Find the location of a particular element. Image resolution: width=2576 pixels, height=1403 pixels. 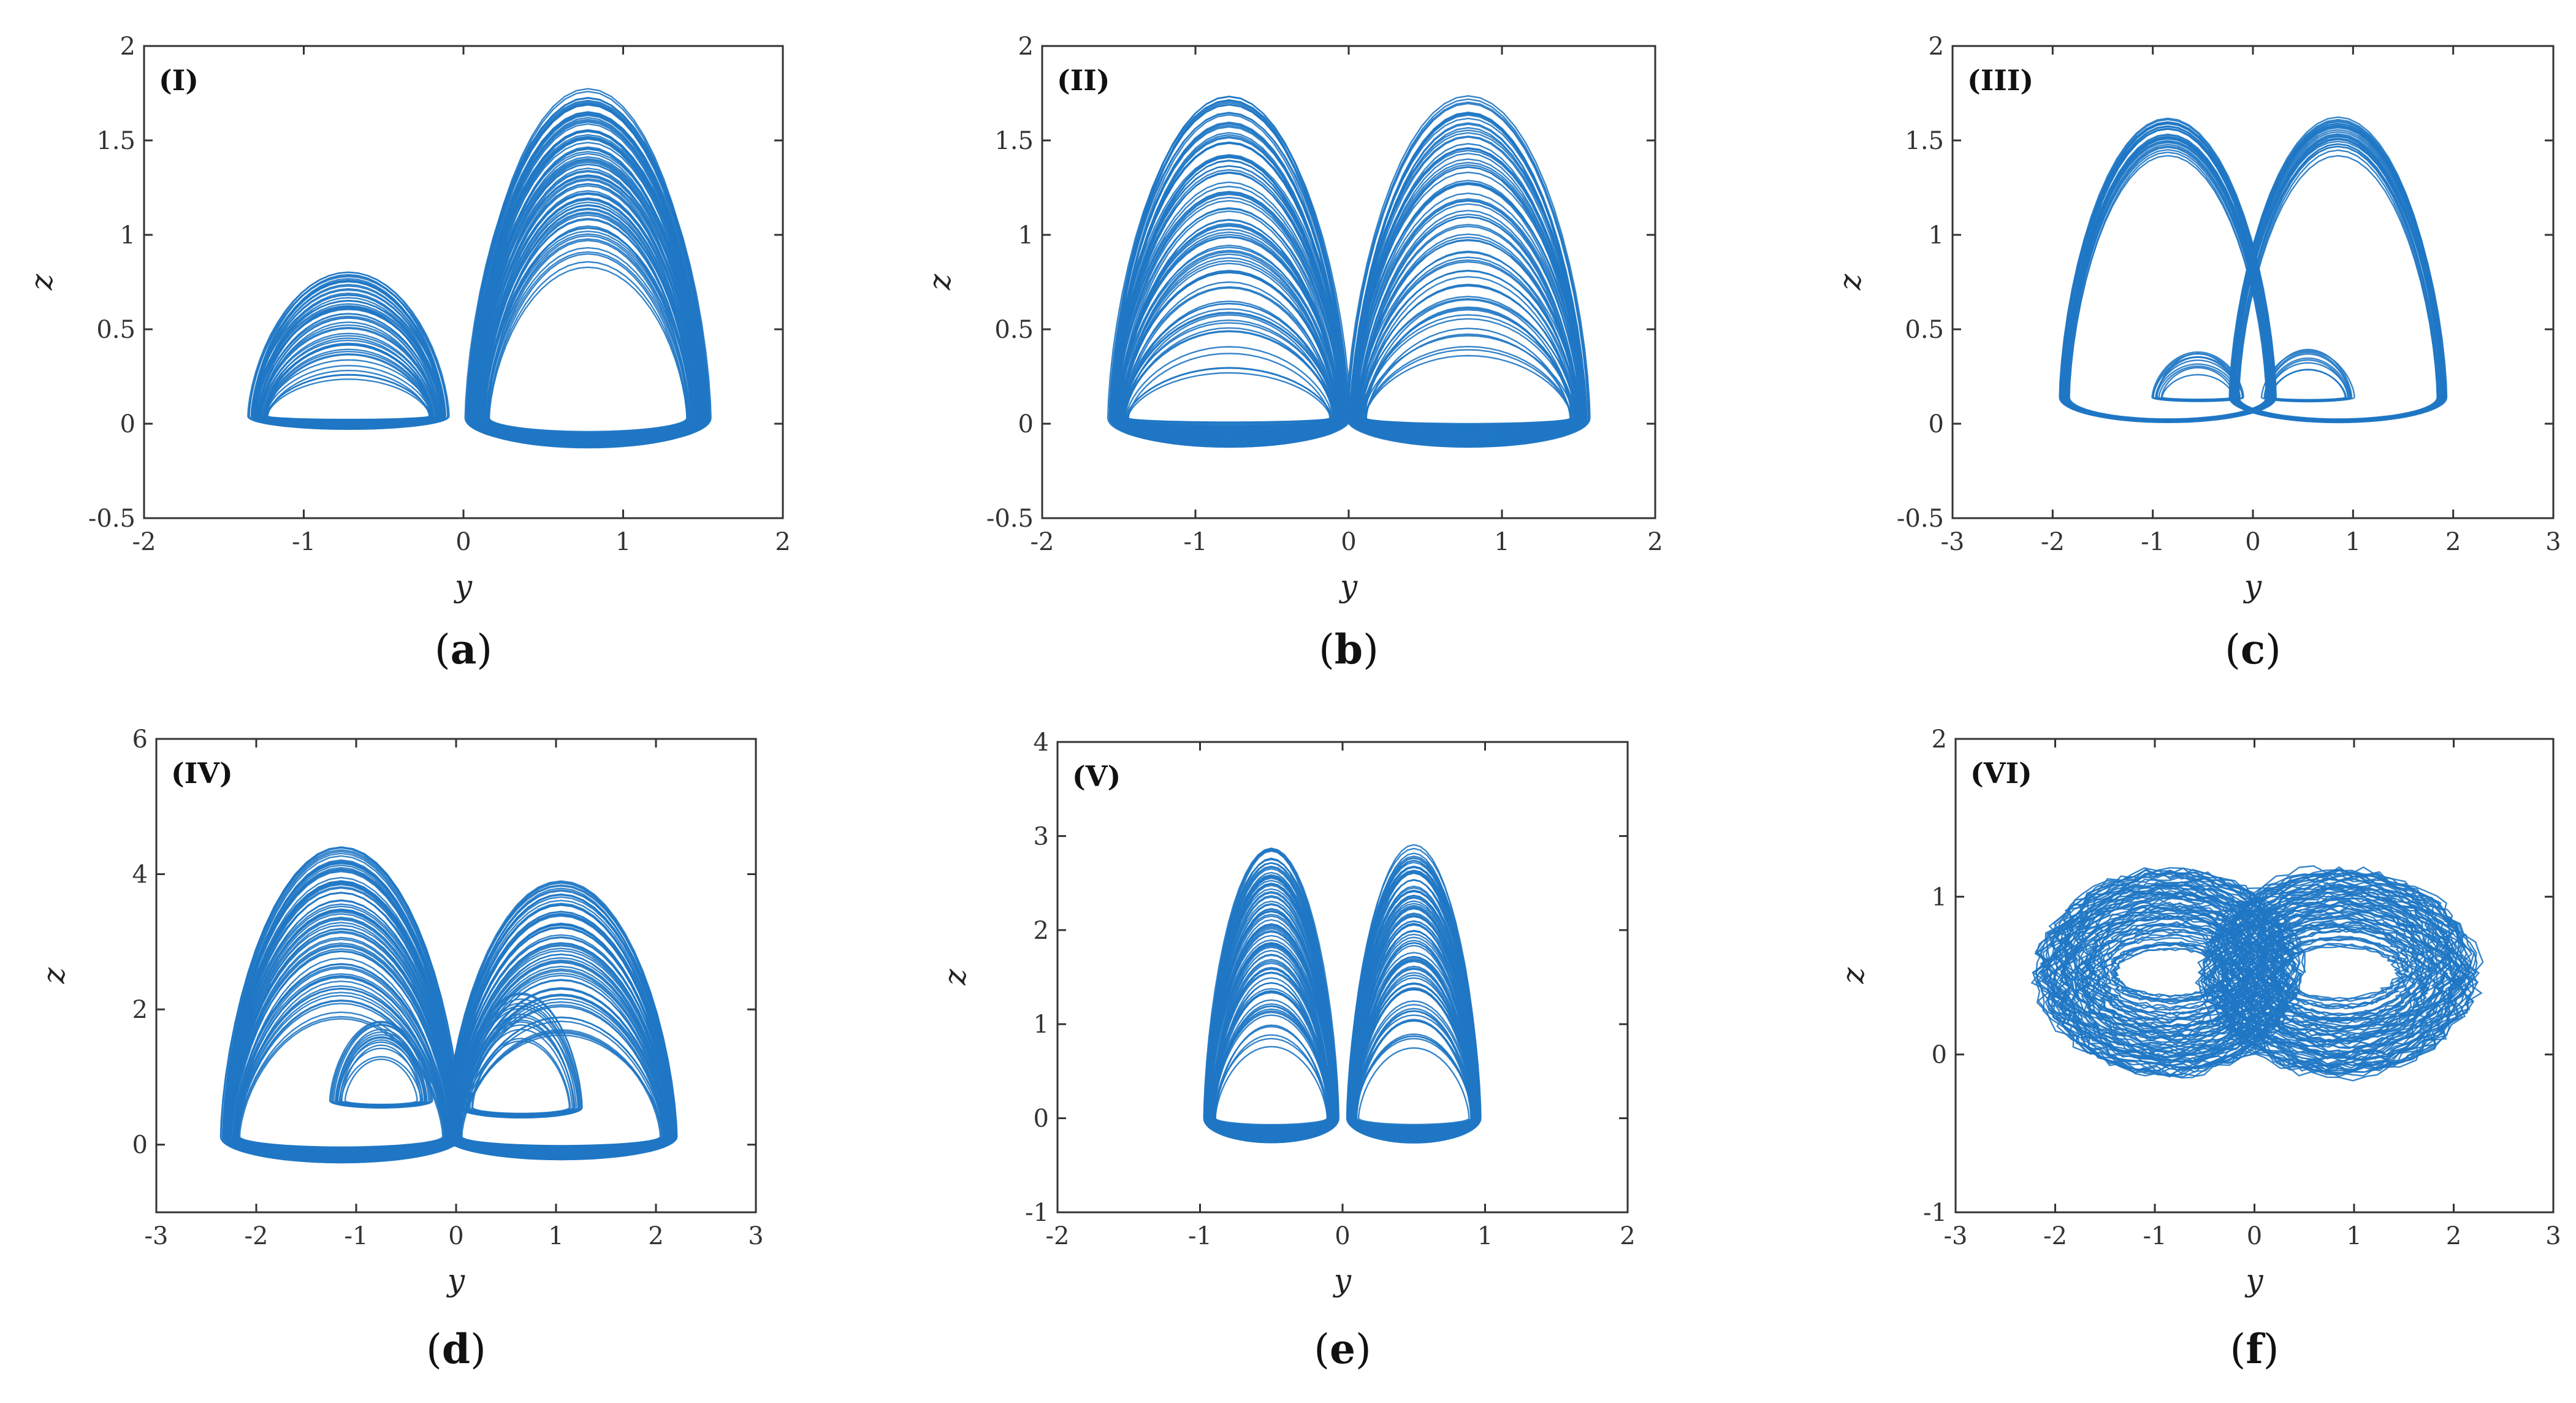

caption-letter-a: a is located at coordinates (464, 649).